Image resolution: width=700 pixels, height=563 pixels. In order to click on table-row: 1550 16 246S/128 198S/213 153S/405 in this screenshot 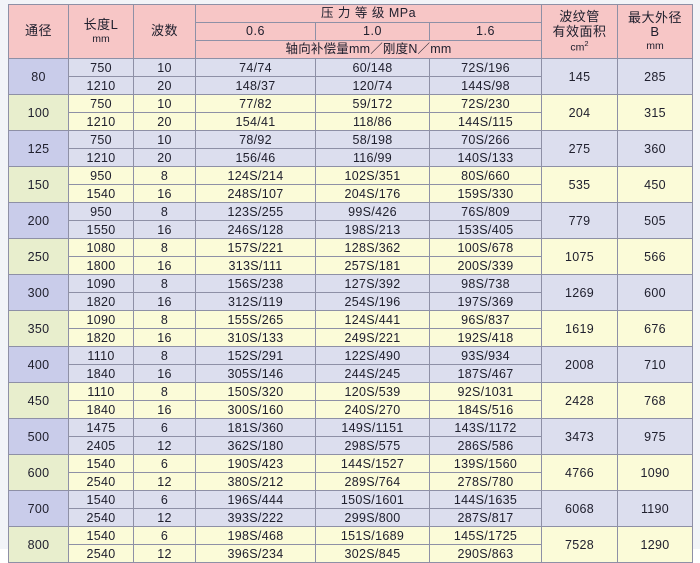, I will do `click(351, 229)`.